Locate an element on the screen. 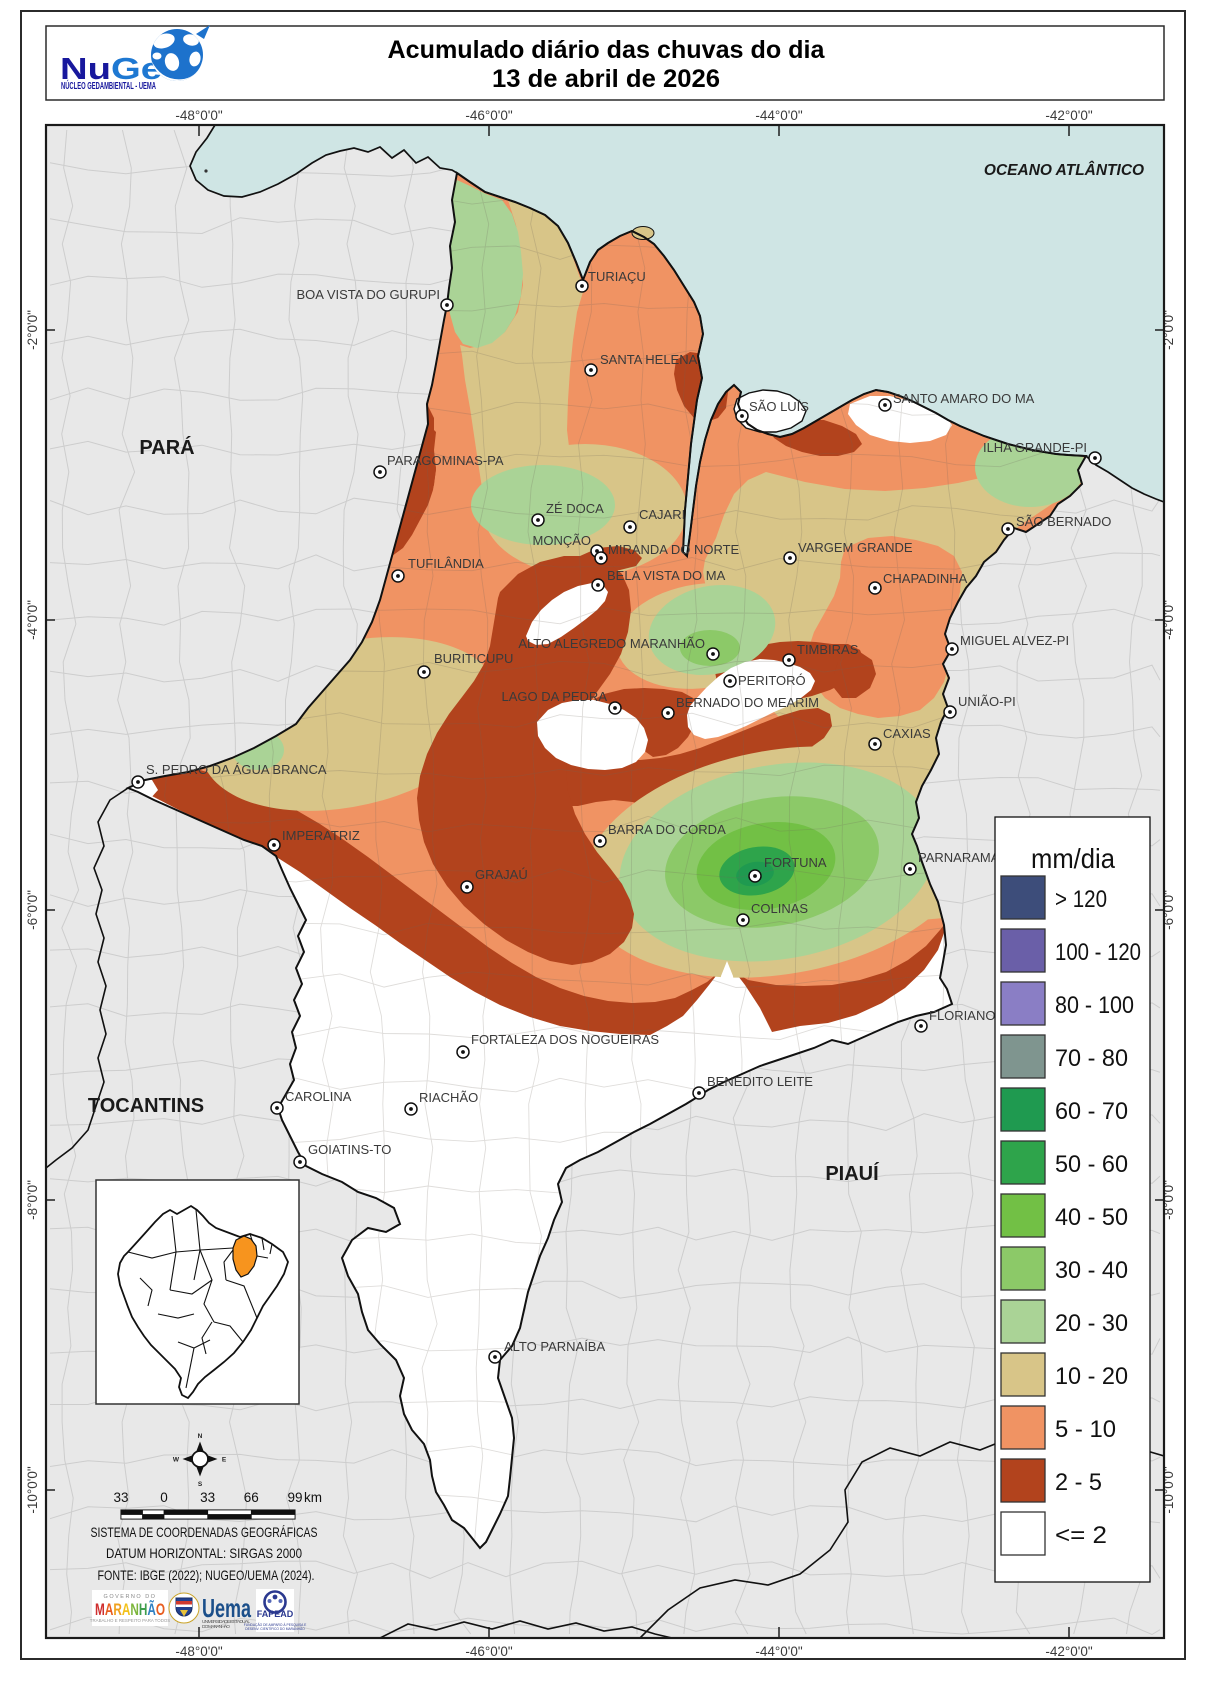 The width and height of the screenshot is (1211, 1690). svg-text: TOCANTINS is located at coordinates (146, 1106).